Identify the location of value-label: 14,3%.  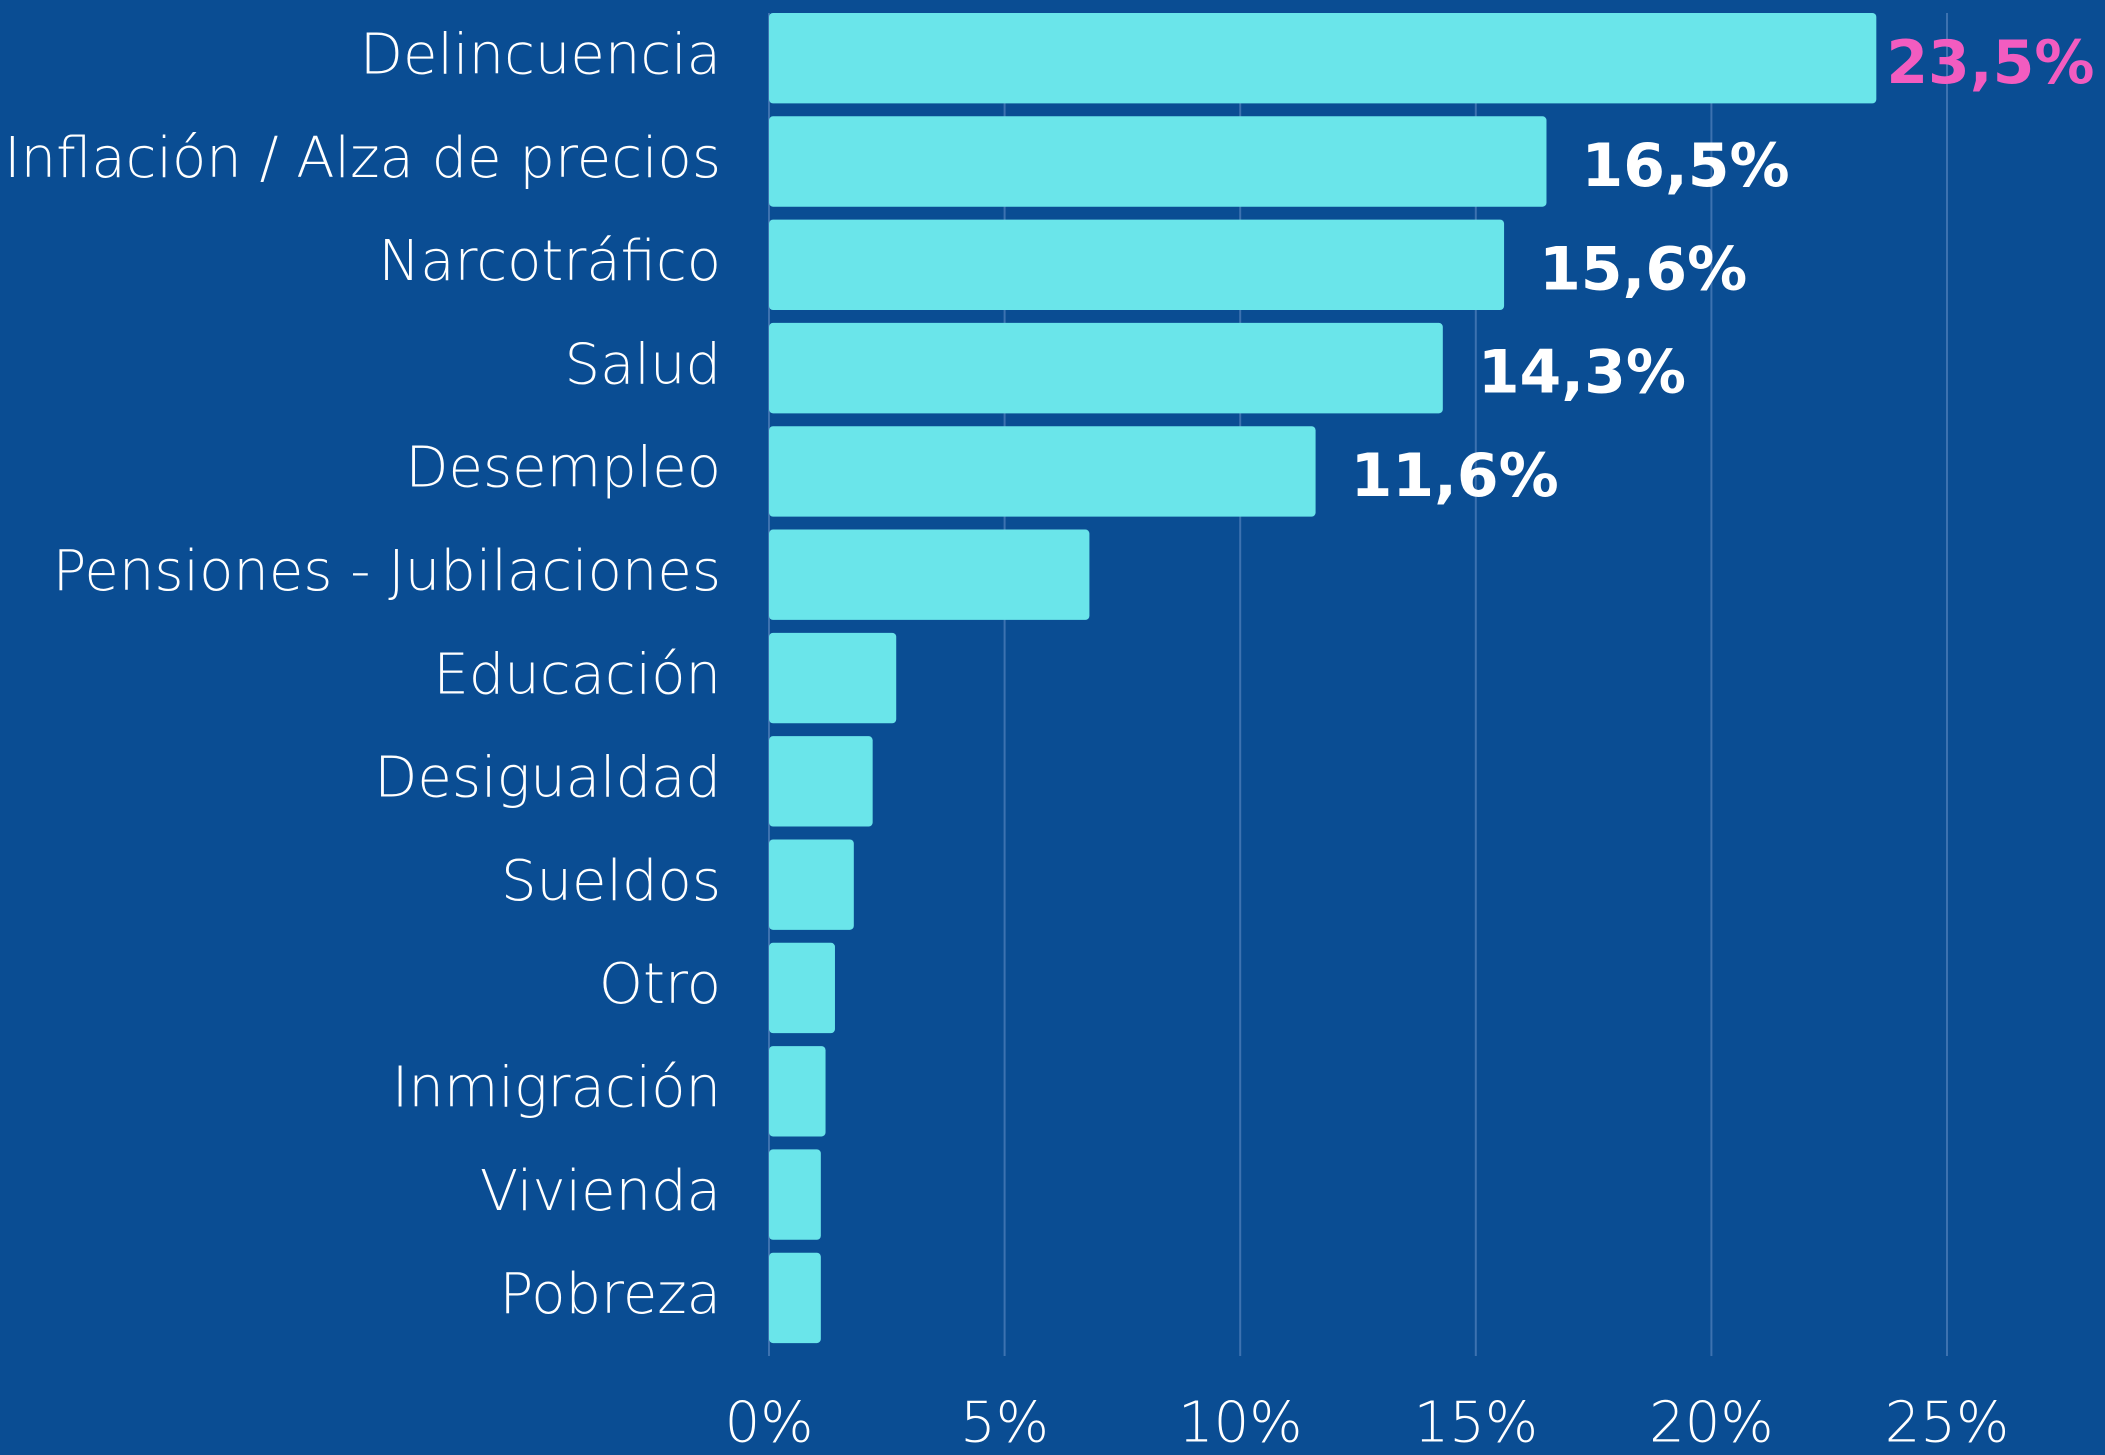
(1582, 373).